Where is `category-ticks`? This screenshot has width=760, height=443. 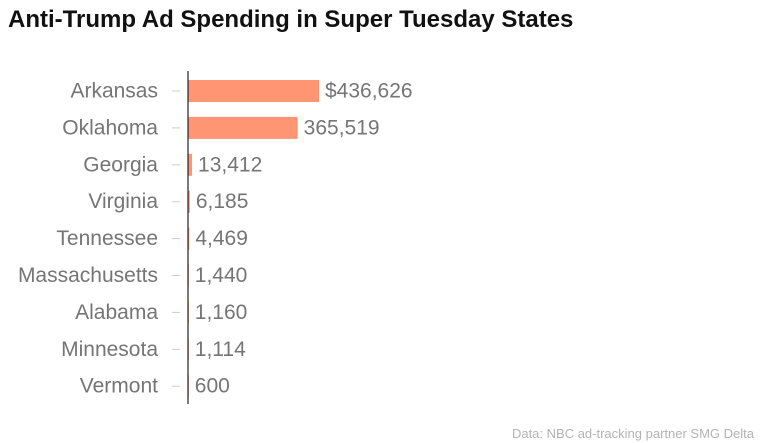 category-ticks is located at coordinates (176, 238).